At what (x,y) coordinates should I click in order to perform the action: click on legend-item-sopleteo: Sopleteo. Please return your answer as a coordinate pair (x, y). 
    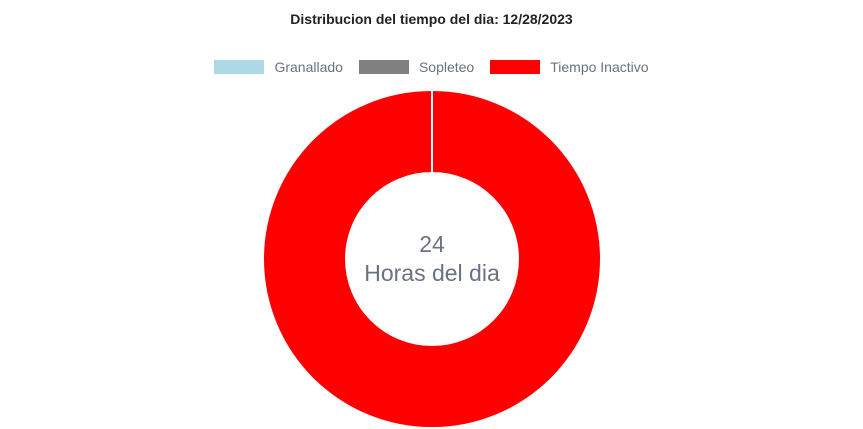
    Looking at the image, I should click on (416, 67).